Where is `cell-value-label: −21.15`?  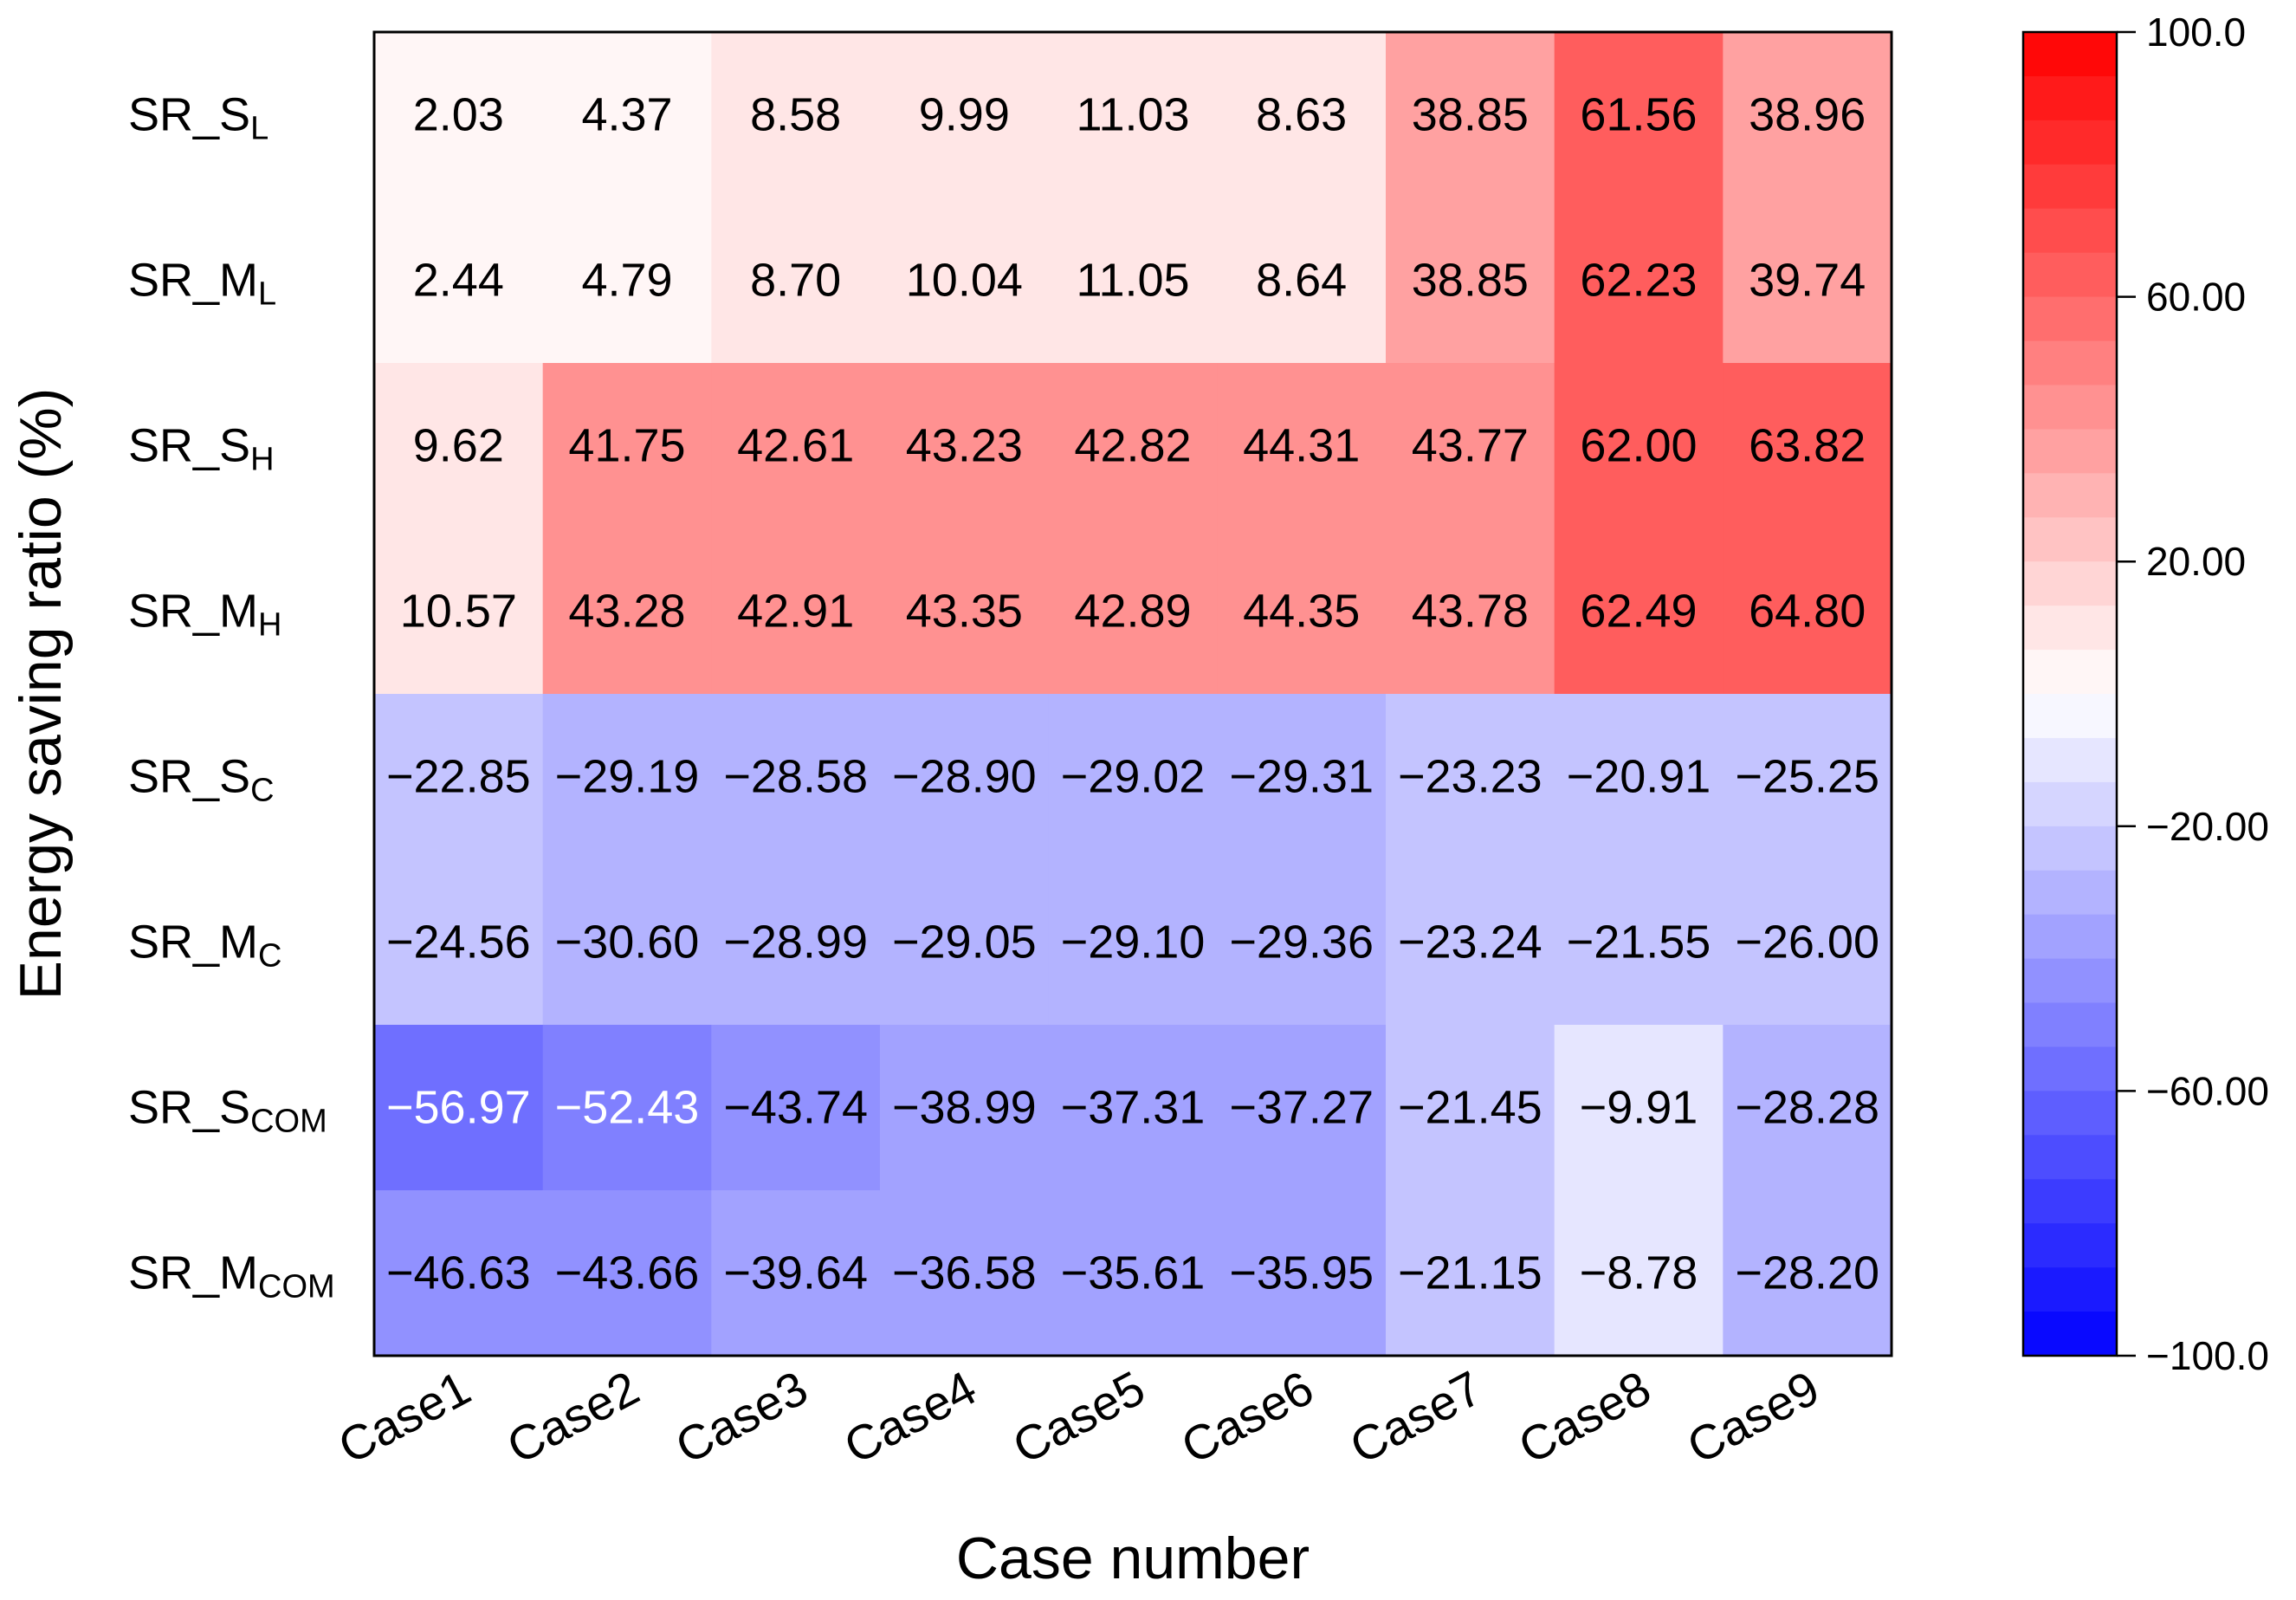 cell-value-label: −21.15 is located at coordinates (1470, 1273).